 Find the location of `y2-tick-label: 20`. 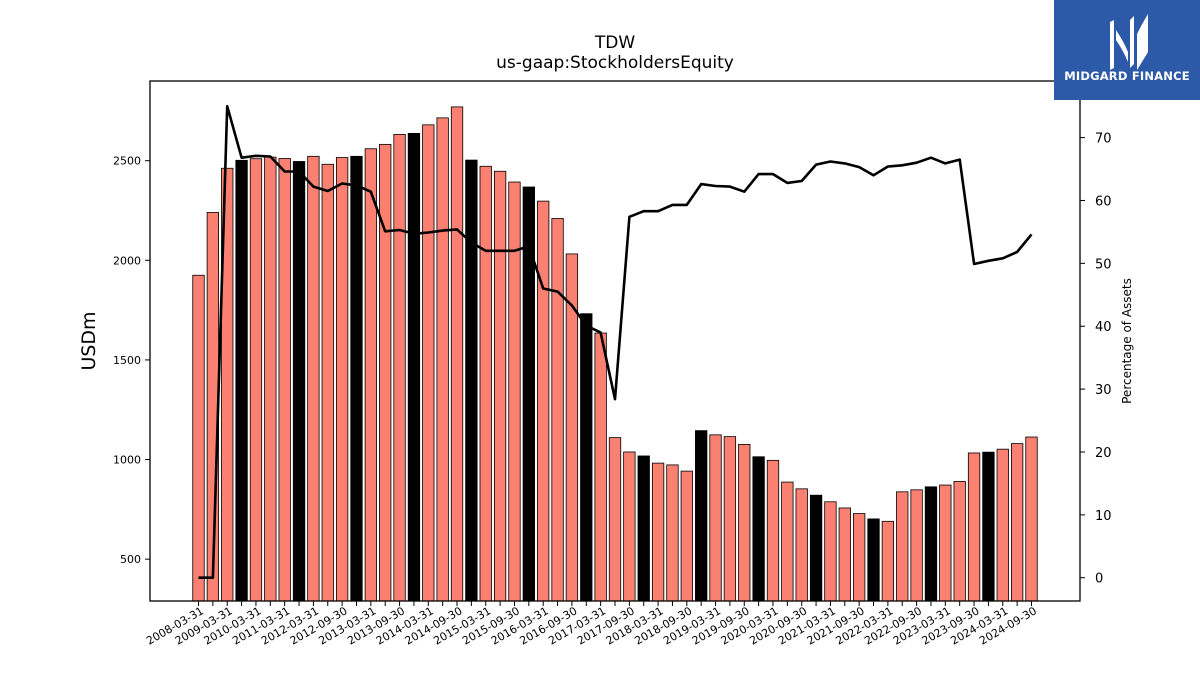

y2-tick-label: 20 is located at coordinates (1103, 453).